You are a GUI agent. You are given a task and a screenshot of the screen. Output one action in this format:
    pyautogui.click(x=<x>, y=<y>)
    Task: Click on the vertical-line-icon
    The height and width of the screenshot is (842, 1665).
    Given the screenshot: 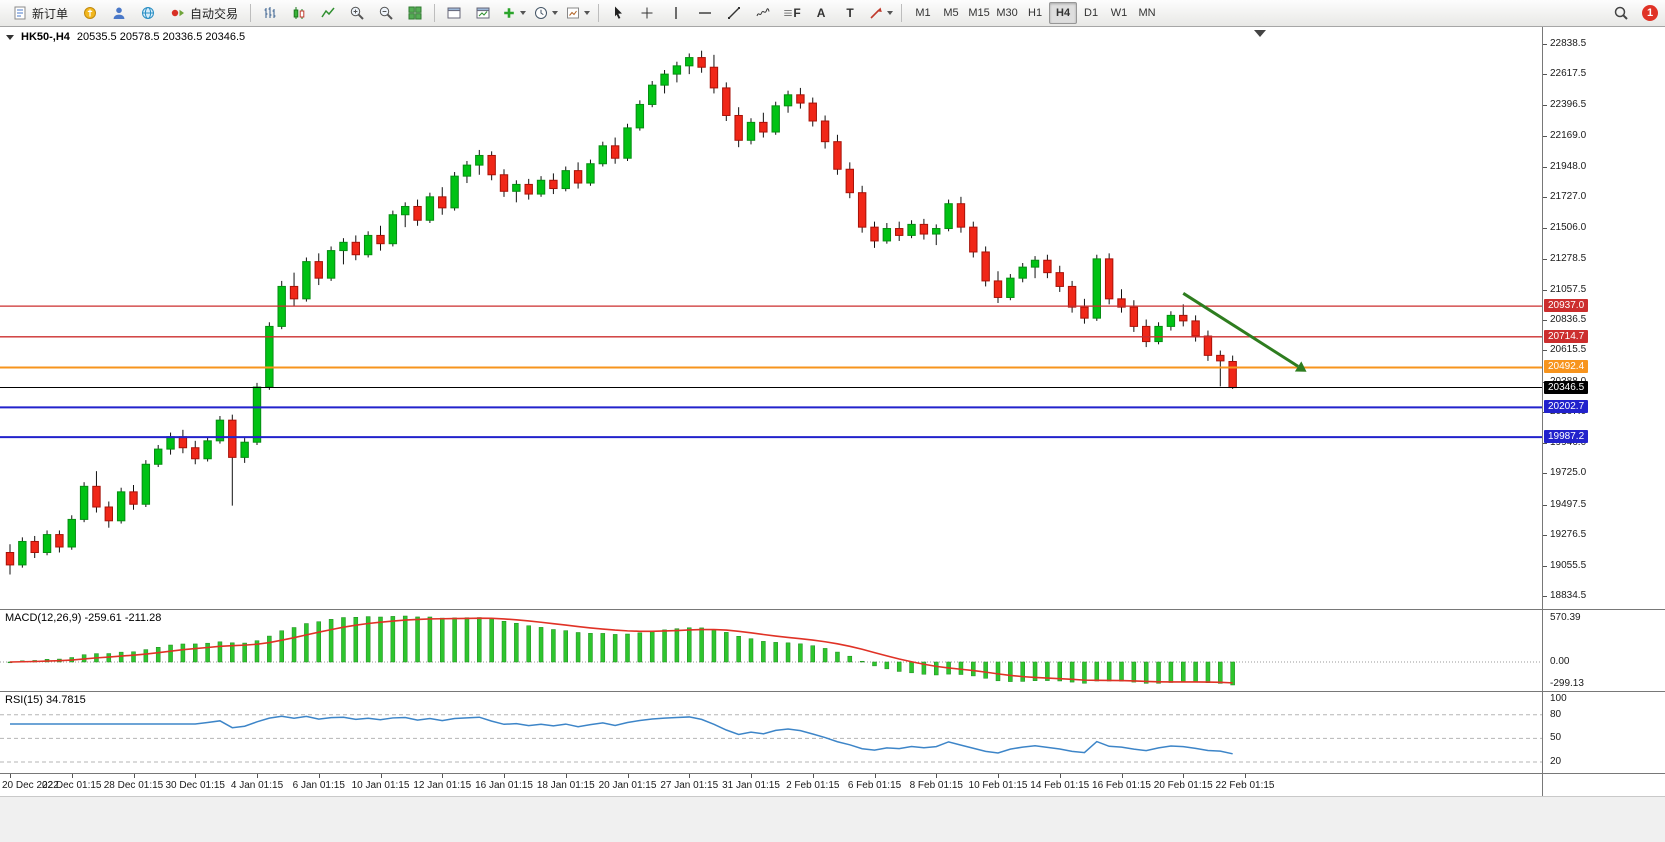 What is the action you would take?
    pyautogui.click(x=676, y=13)
    